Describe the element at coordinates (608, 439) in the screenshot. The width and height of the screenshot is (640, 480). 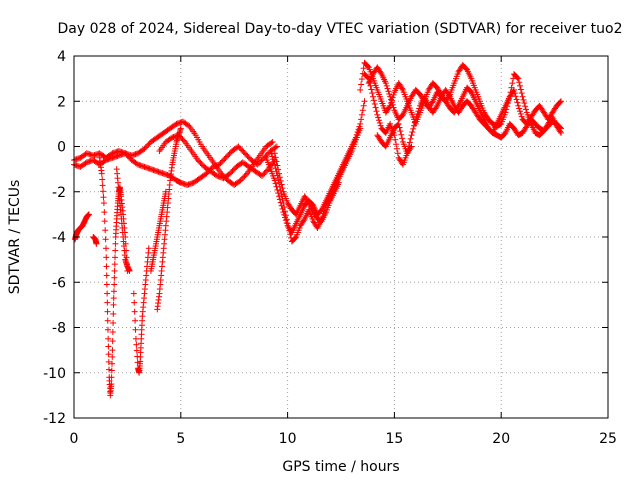
I see `x-tick-label: 25` at that location.